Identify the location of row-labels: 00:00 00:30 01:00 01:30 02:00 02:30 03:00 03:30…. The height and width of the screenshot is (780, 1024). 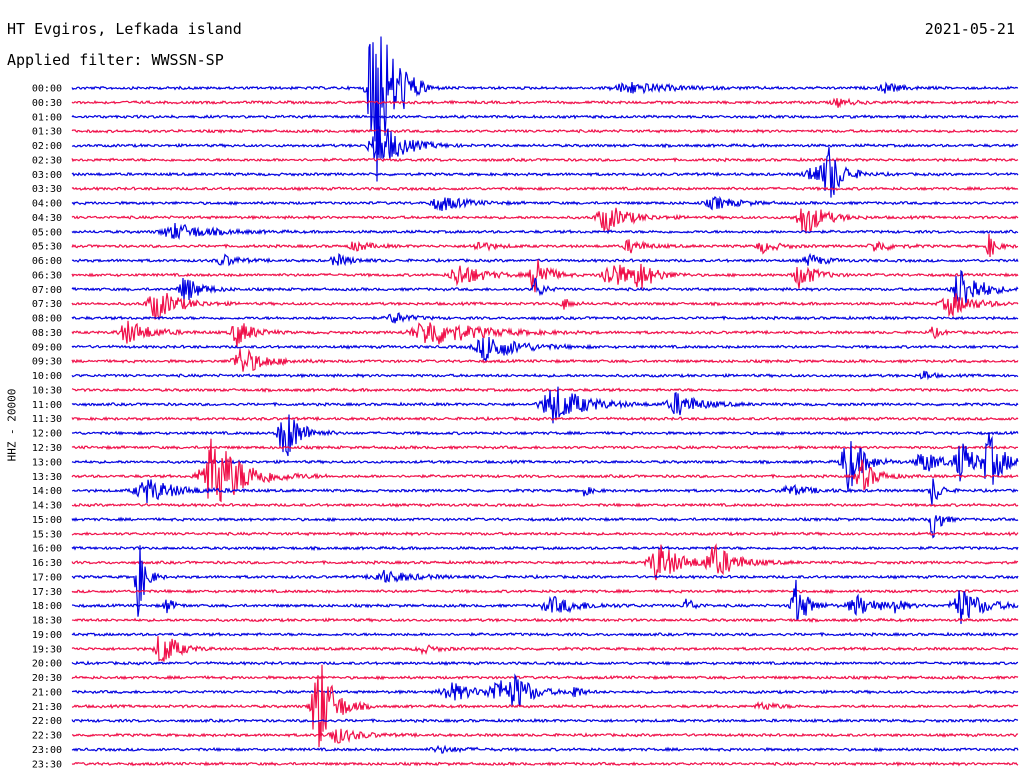
(47, 427).